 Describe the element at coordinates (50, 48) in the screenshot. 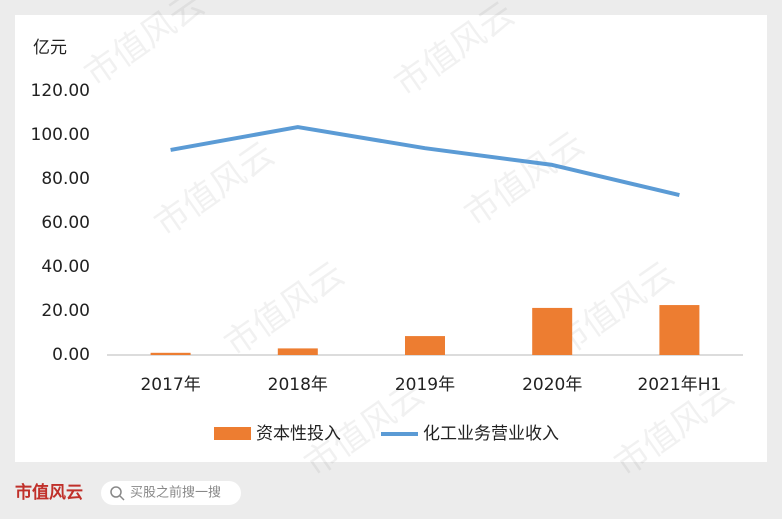

I see `y-unit: 亿元` at that location.